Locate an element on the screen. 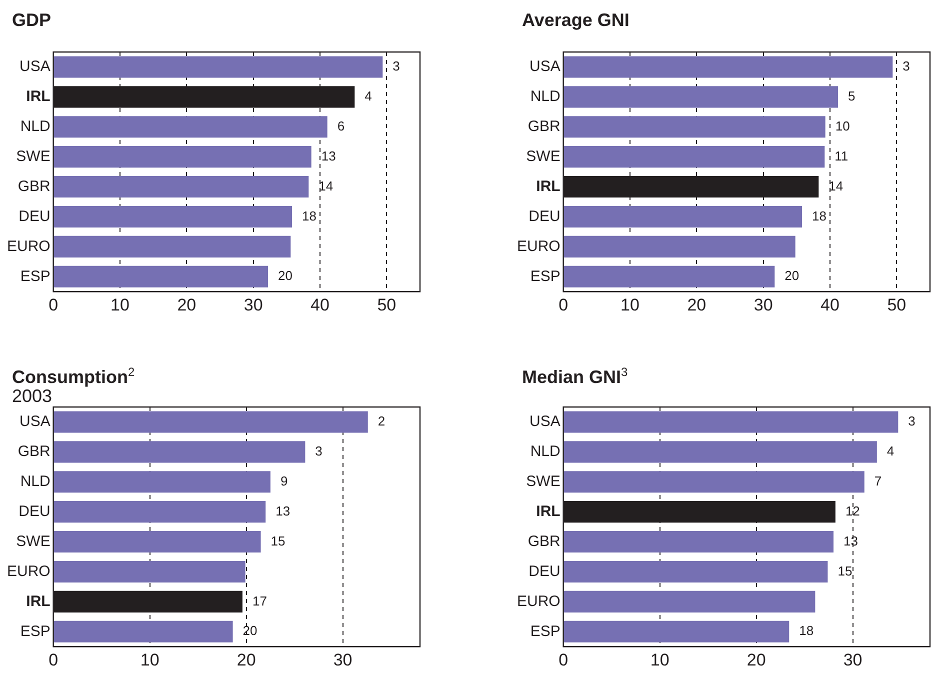 The height and width of the screenshot is (674, 932). annotation: 17 is located at coordinates (259, 600).